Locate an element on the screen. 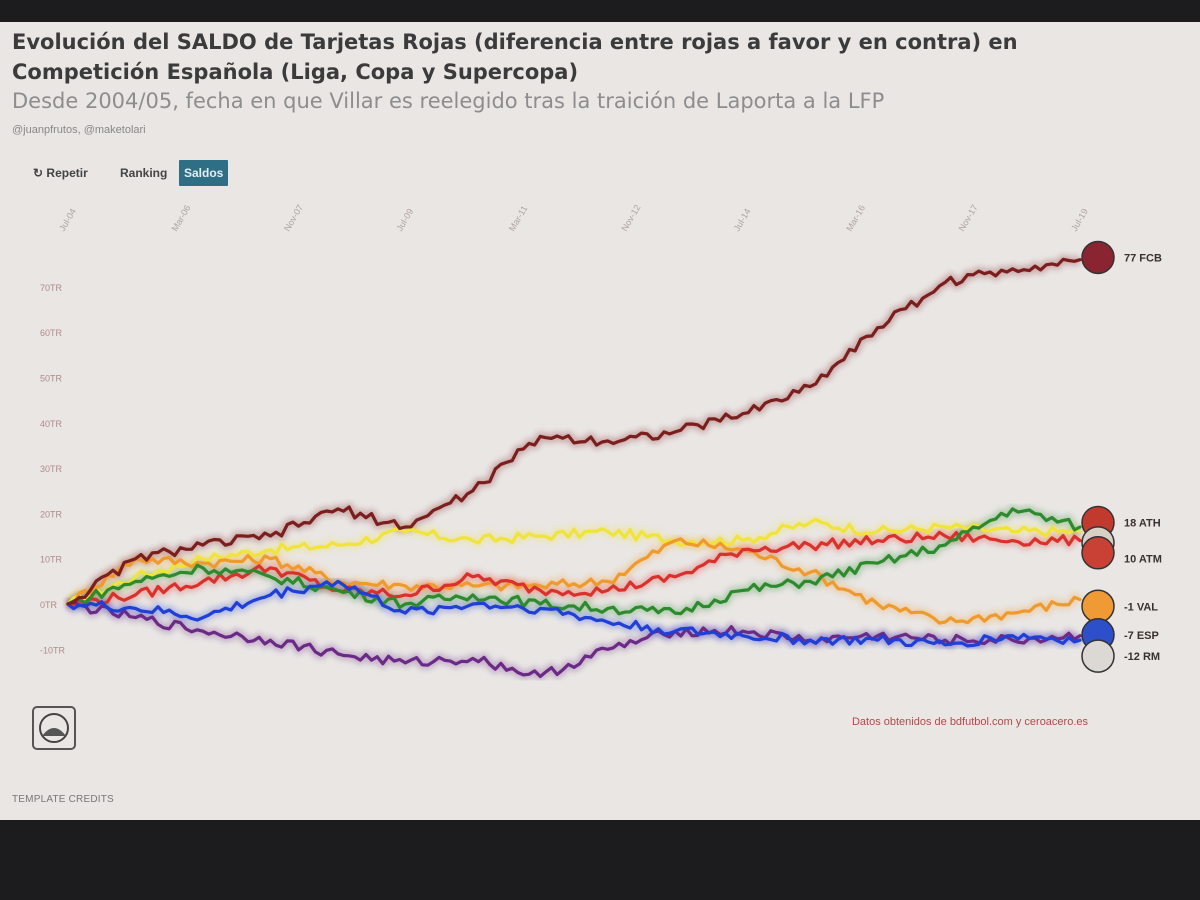 This screenshot has width=1200, height=900. series-line-sev is located at coordinates (574, 561).